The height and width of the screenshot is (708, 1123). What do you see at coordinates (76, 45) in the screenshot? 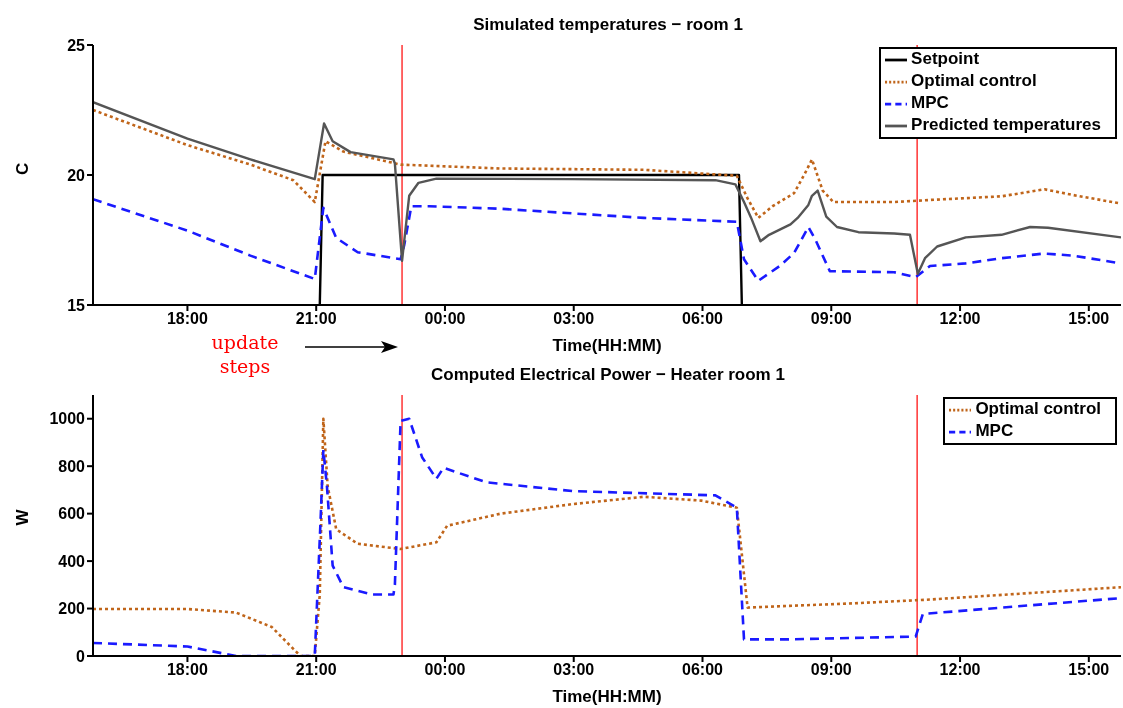
I see `y-tick-label: 25` at bounding box center [76, 45].